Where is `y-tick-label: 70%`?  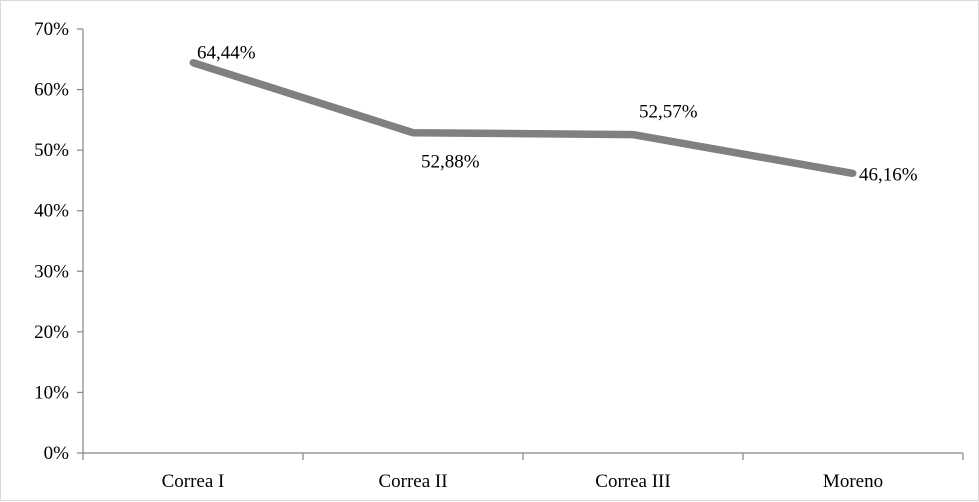
y-tick-label: 70% is located at coordinates (51, 29).